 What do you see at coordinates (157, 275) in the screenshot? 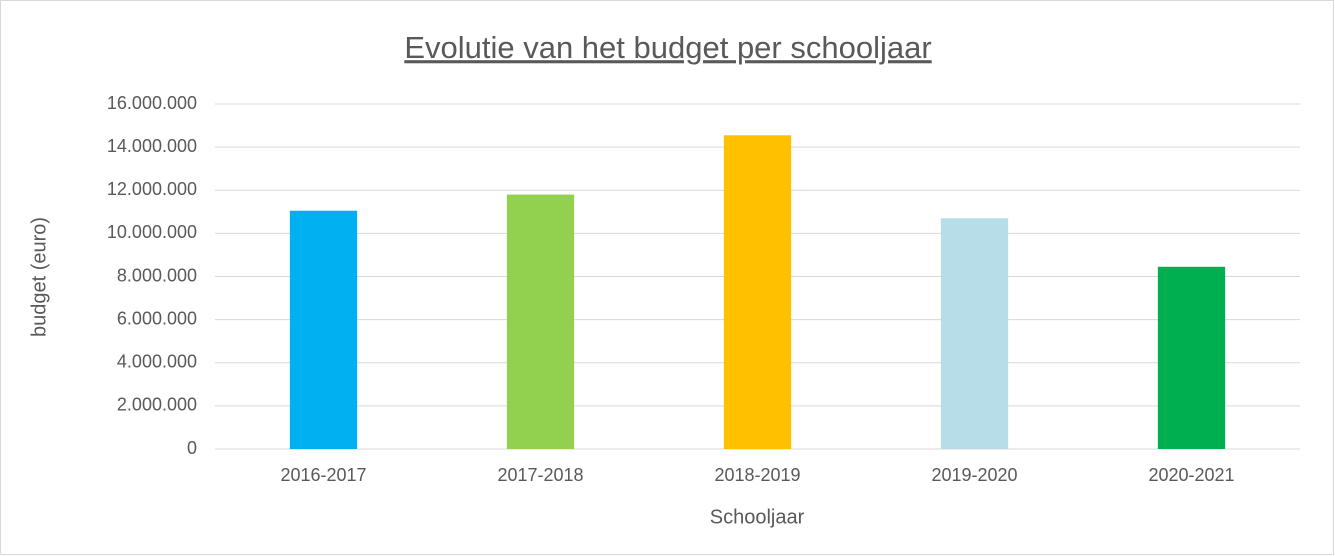
I see `y-tick-label: 8.000.000` at bounding box center [157, 275].